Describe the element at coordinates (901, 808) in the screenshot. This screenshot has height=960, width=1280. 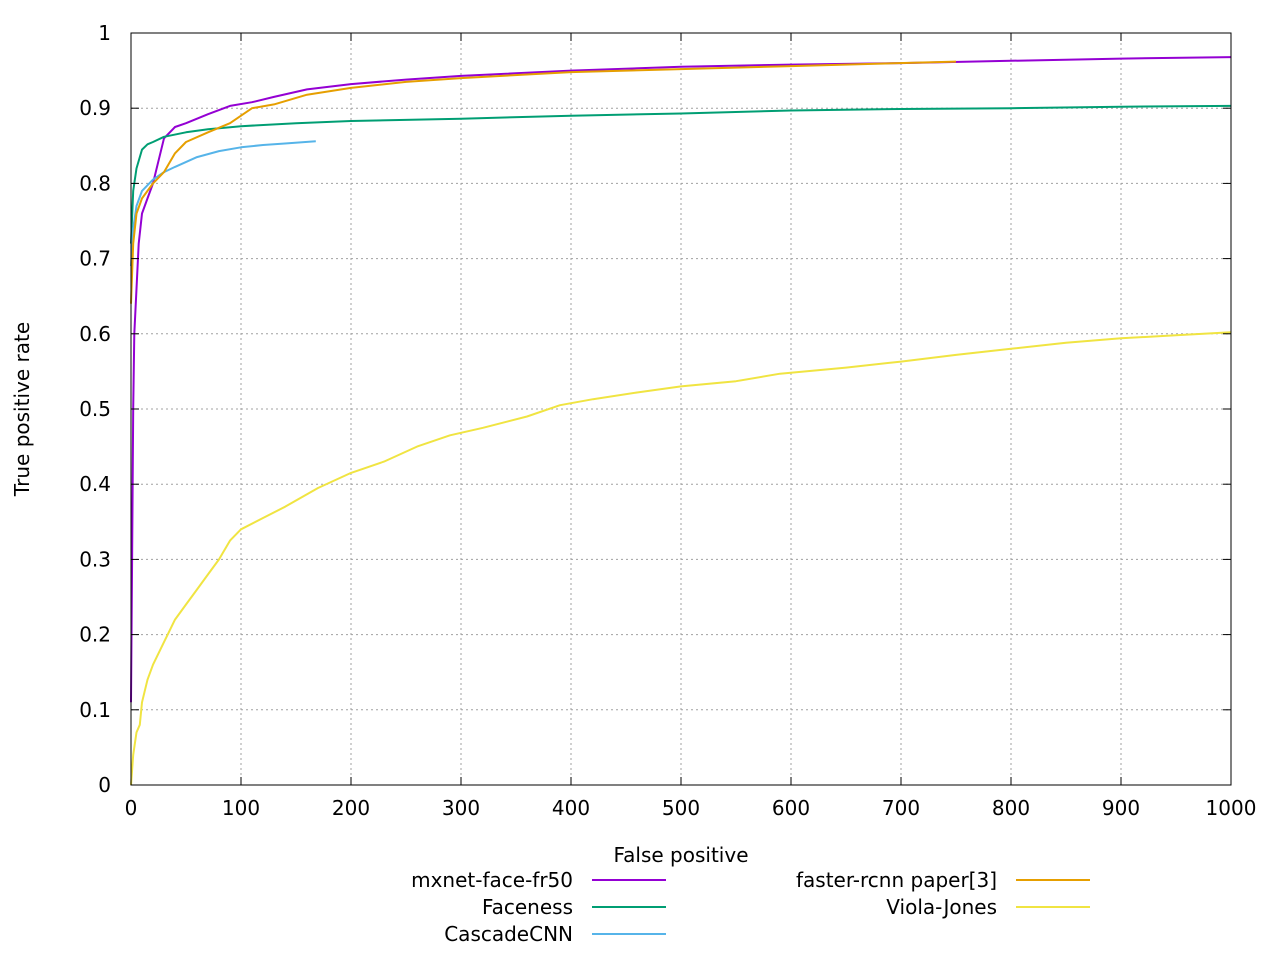
I see `x-tick-label: 700` at that location.